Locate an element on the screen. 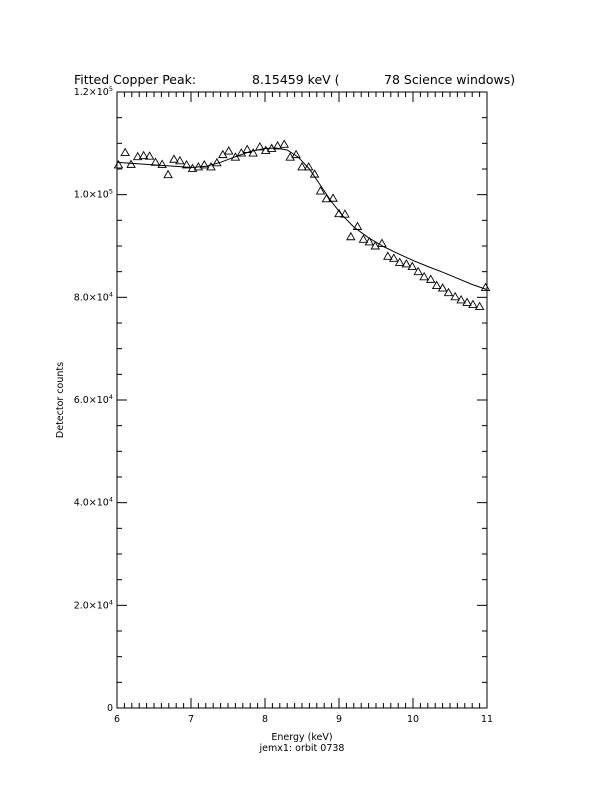 The image size is (612, 792). y-tick-label: 1.2×10⁵ is located at coordinates (93, 91).